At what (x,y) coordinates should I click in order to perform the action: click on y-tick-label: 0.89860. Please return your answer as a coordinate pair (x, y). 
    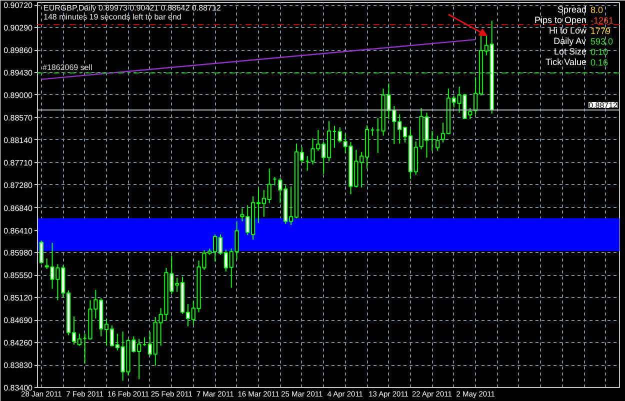
    Looking at the image, I should click on (19, 51).